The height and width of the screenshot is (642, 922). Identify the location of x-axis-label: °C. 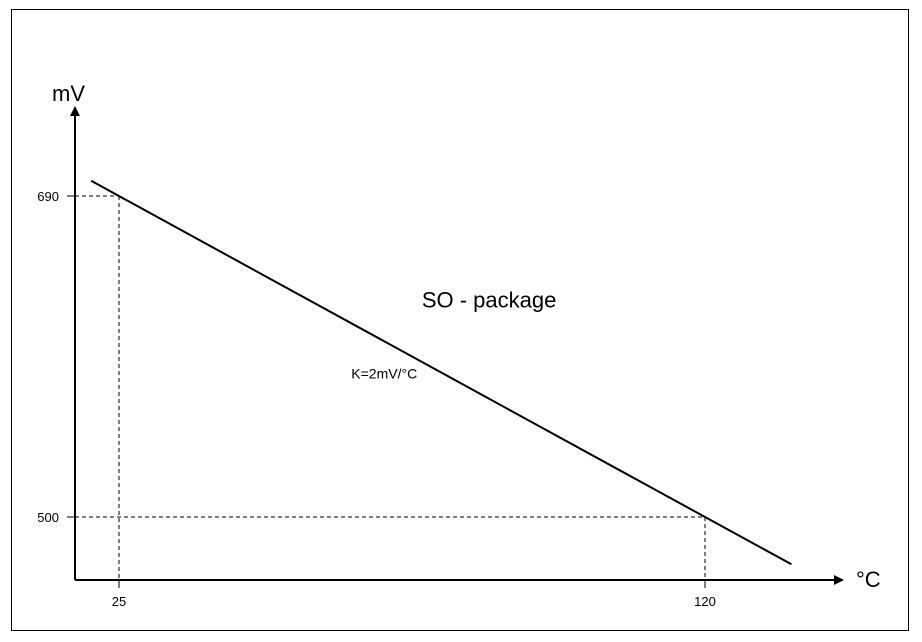
(868, 579).